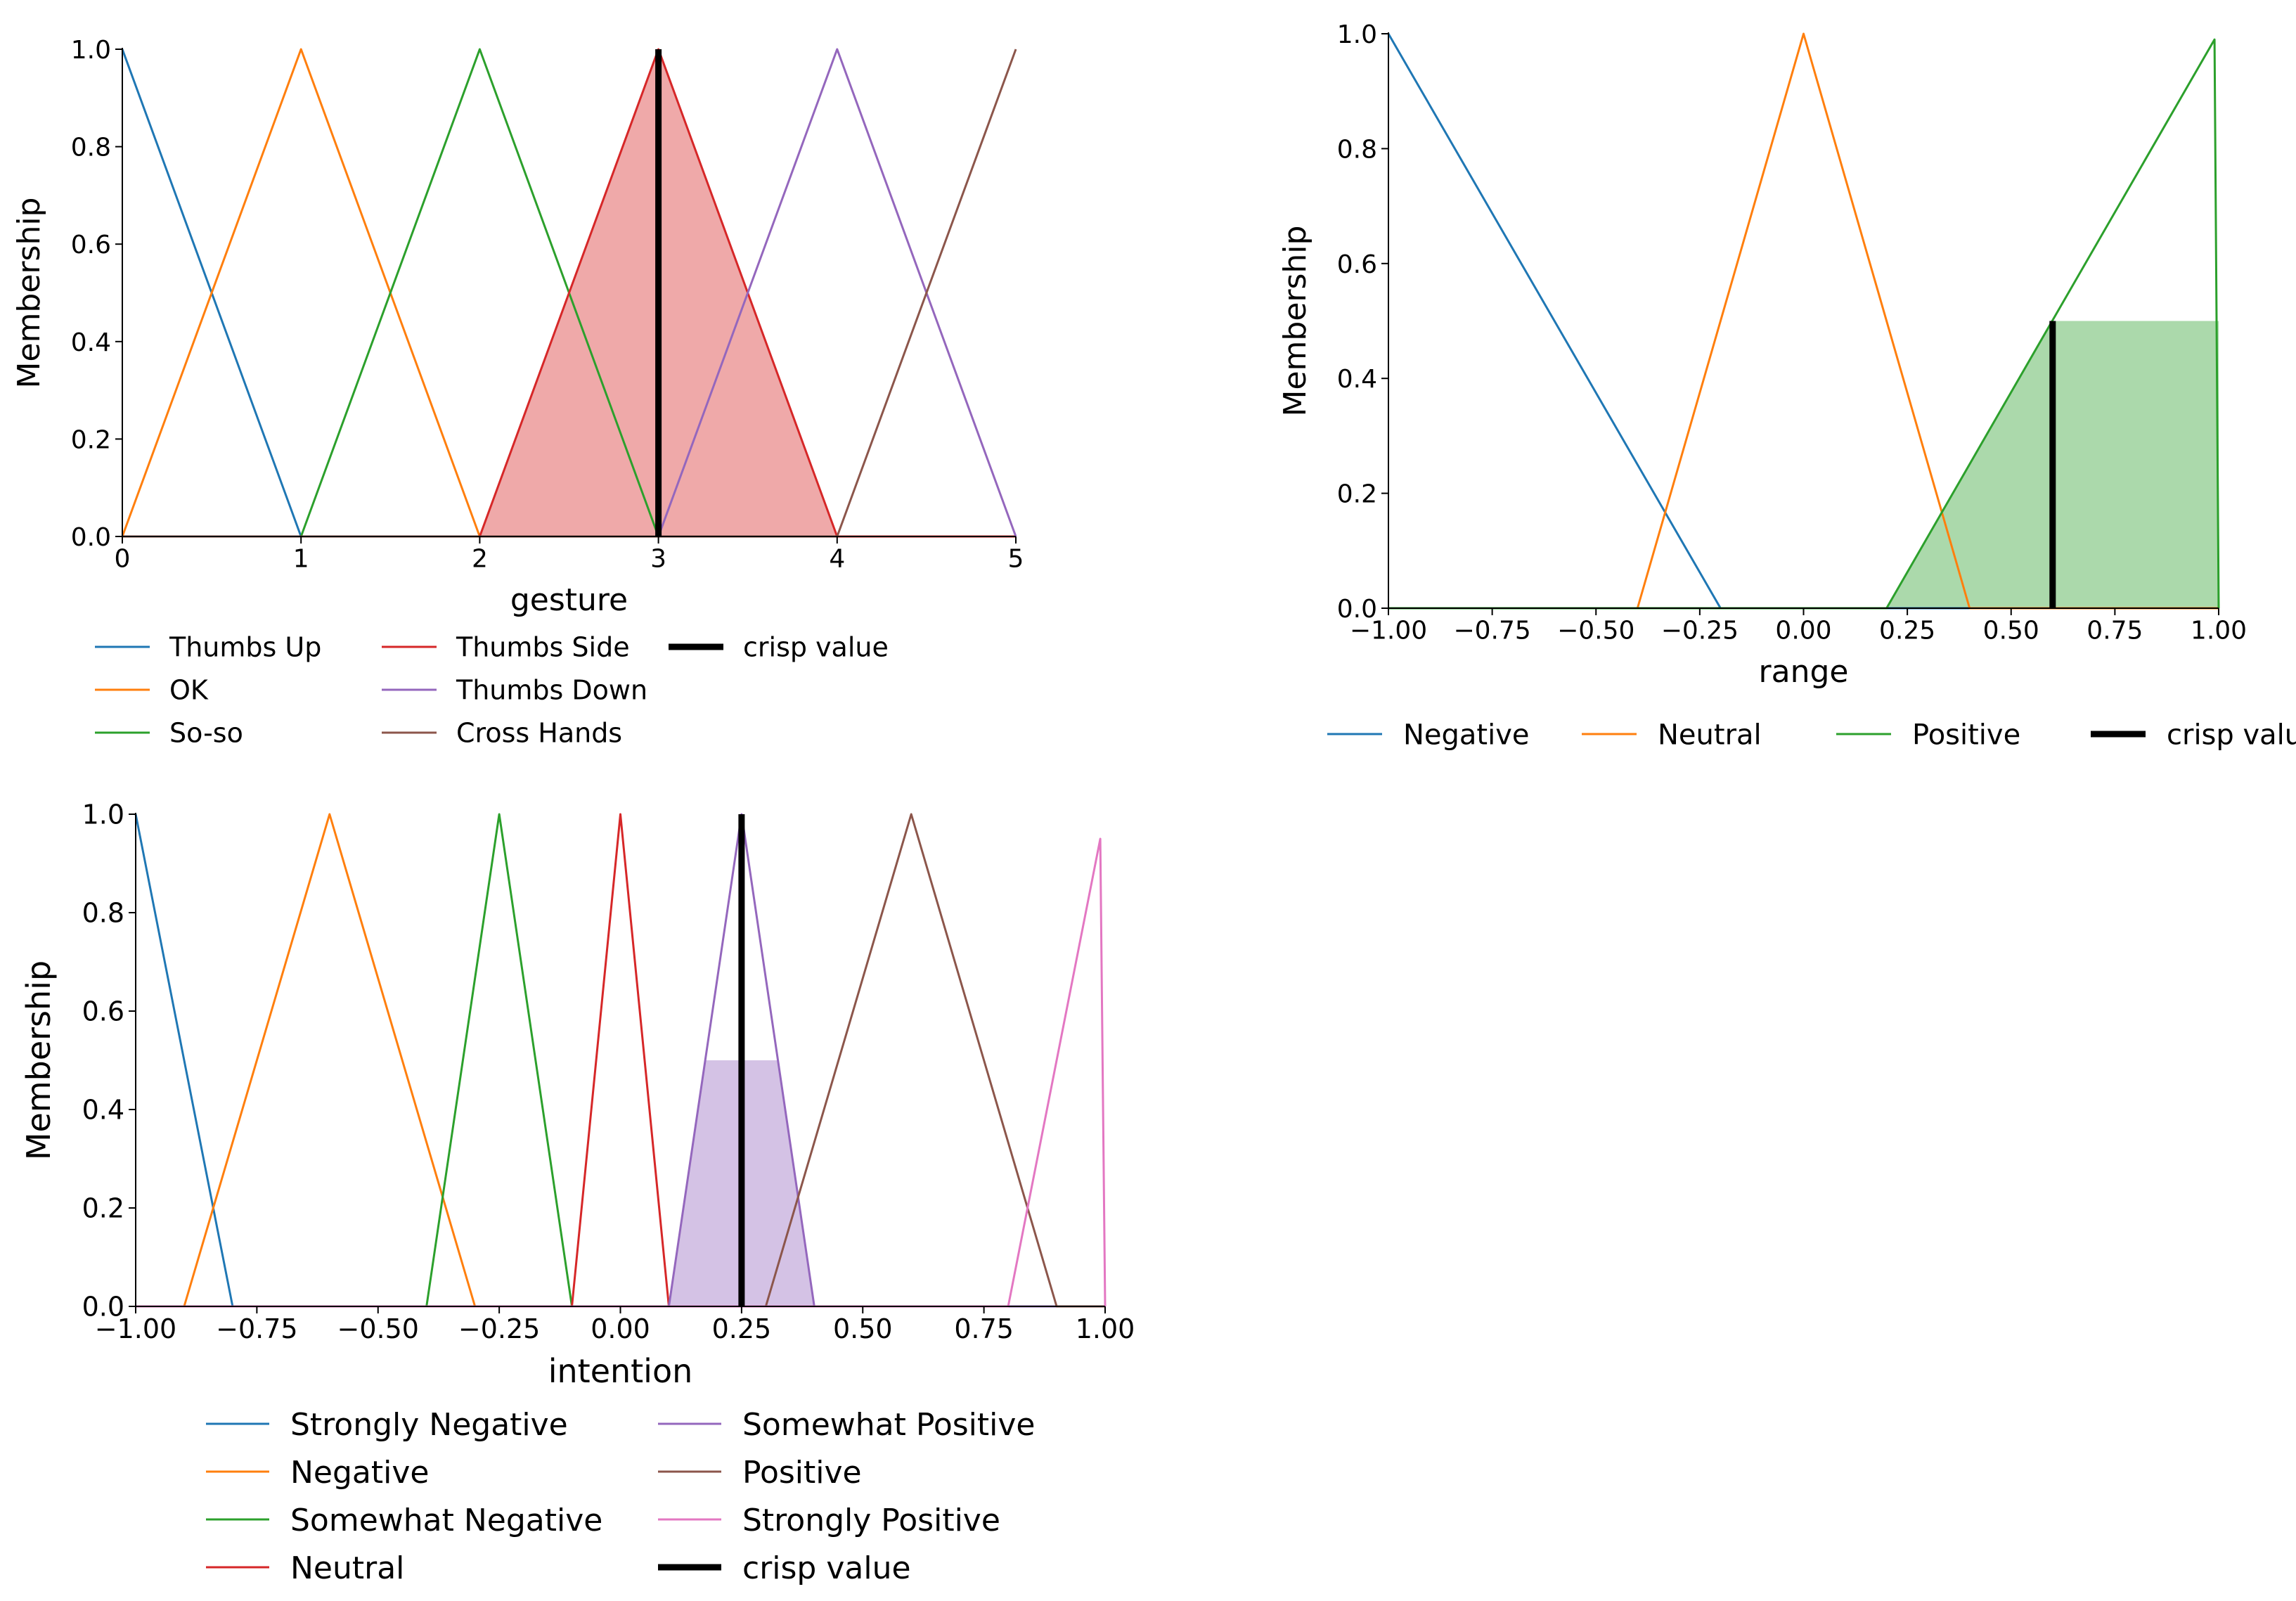 This screenshot has width=2296, height=1601. What do you see at coordinates (301, 559) in the screenshot?
I see `x-tick-label: 1` at bounding box center [301, 559].